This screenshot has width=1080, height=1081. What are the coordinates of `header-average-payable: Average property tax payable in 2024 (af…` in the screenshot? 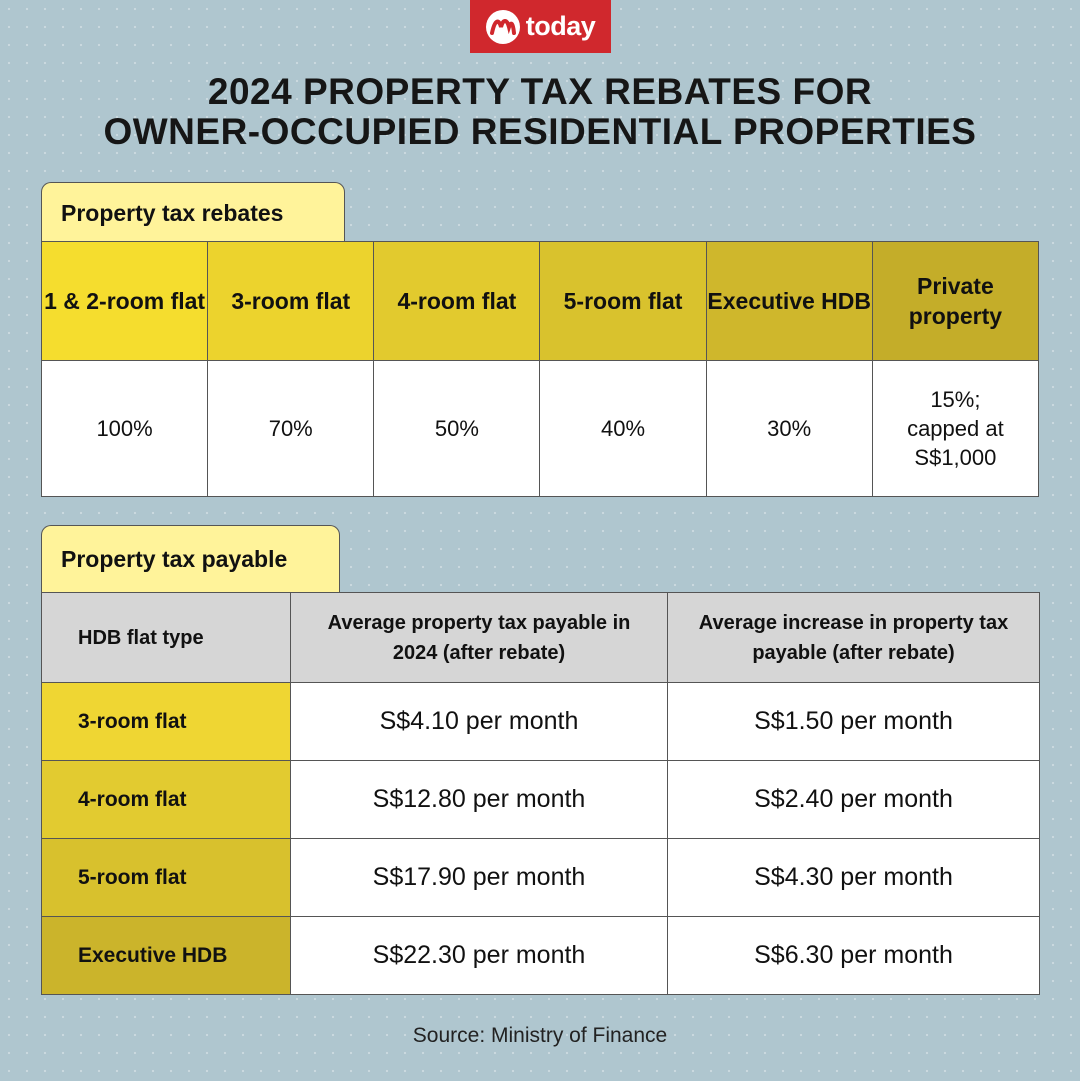 It's located at (479, 637).